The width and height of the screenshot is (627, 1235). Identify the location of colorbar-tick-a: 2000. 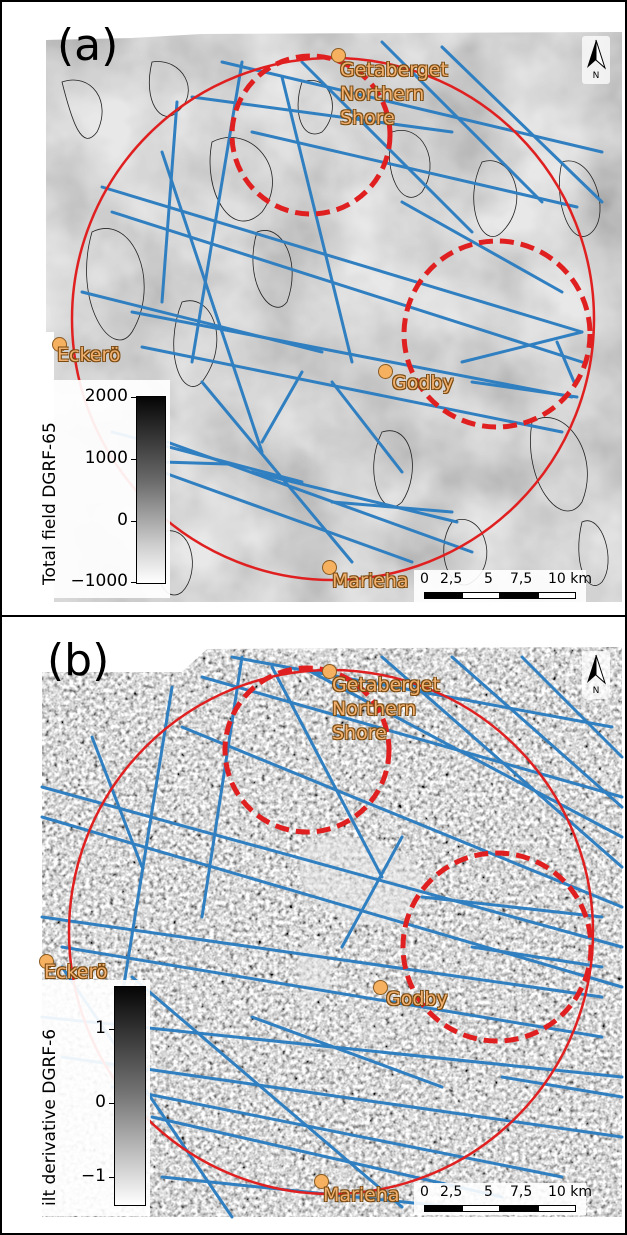
(106, 396).